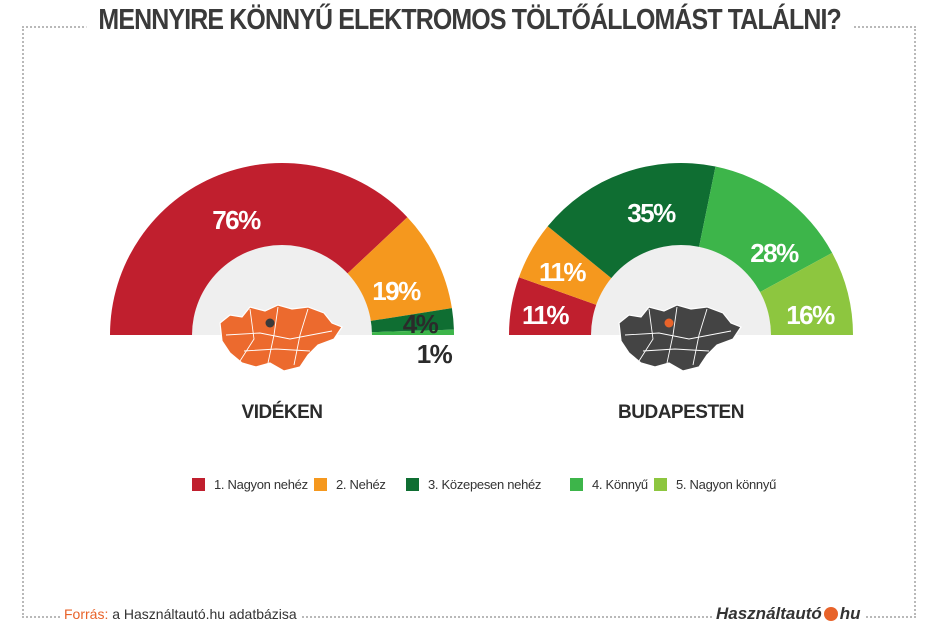  Describe the element at coordinates (485, 484) in the screenshot. I see `legend-label: 3. Közepesen nehéz` at that location.